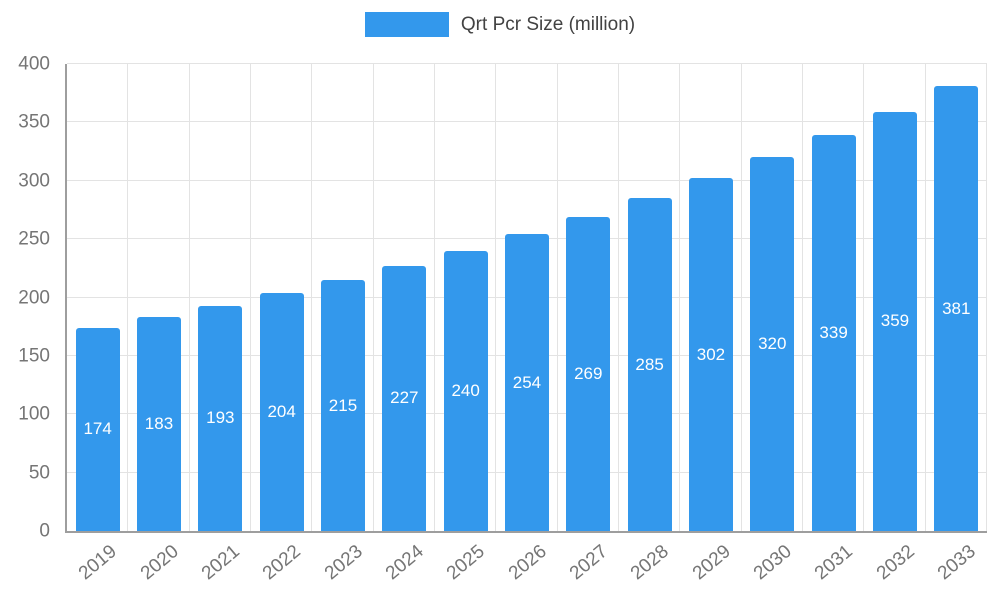 This screenshot has width=1000, height=600. Describe the element at coordinates (34, 239) in the screenshot. I see `y-axis-tick-label: 250` at that location.